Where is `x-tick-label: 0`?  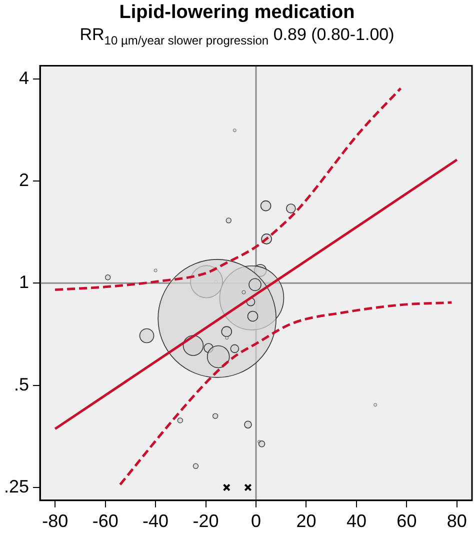
x-tick-label: 0 is located at coordinates (256, 522).